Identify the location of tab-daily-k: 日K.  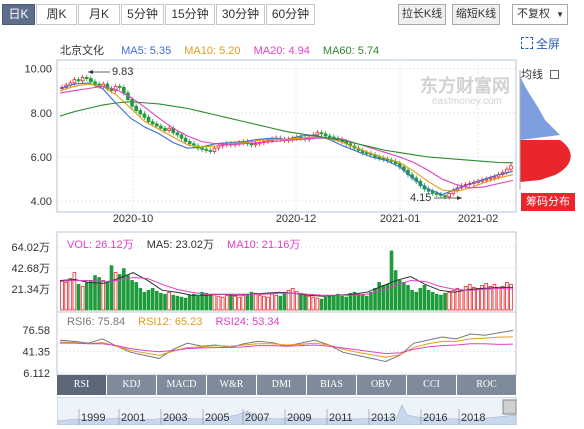
(18, 14).